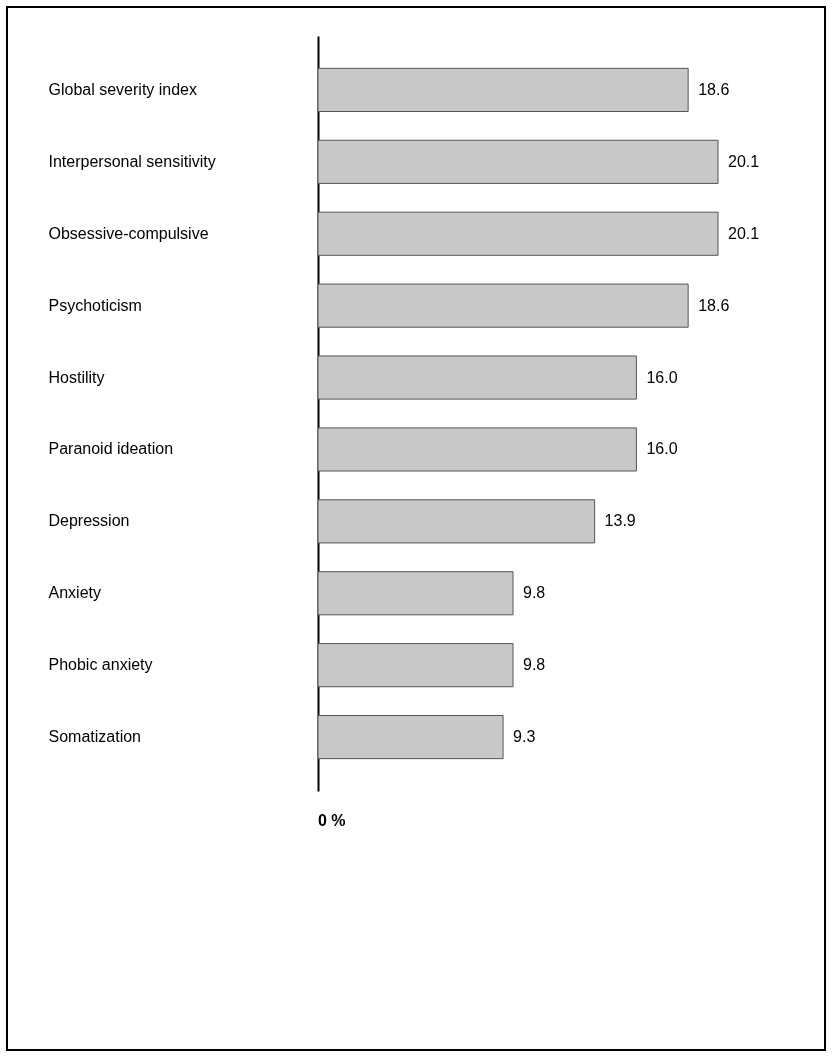  What do you see at coordinates (94, 737) in the screenshot?
I see `y-tick-label: Somatization` at bounding box center [94, 737].